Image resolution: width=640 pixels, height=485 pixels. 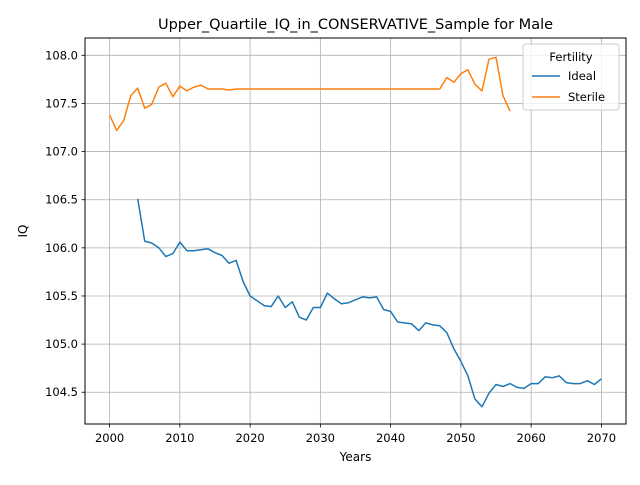 What do you see at coordinates (179, 438) in the screenshot?
I see `x-tick-label: 2010` at bounding box center [179, 438].